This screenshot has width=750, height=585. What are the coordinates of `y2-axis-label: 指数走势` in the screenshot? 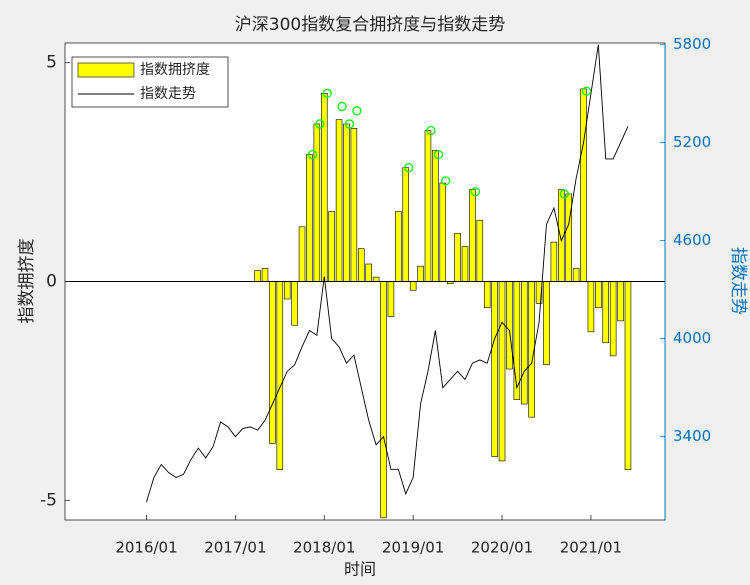 It's located at (738, 281).